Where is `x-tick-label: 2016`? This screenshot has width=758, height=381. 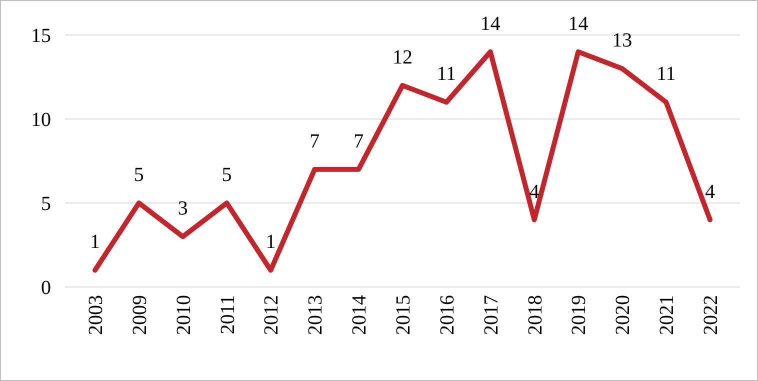
x-tick-label: 2016 is located at coordinates (447, 315).